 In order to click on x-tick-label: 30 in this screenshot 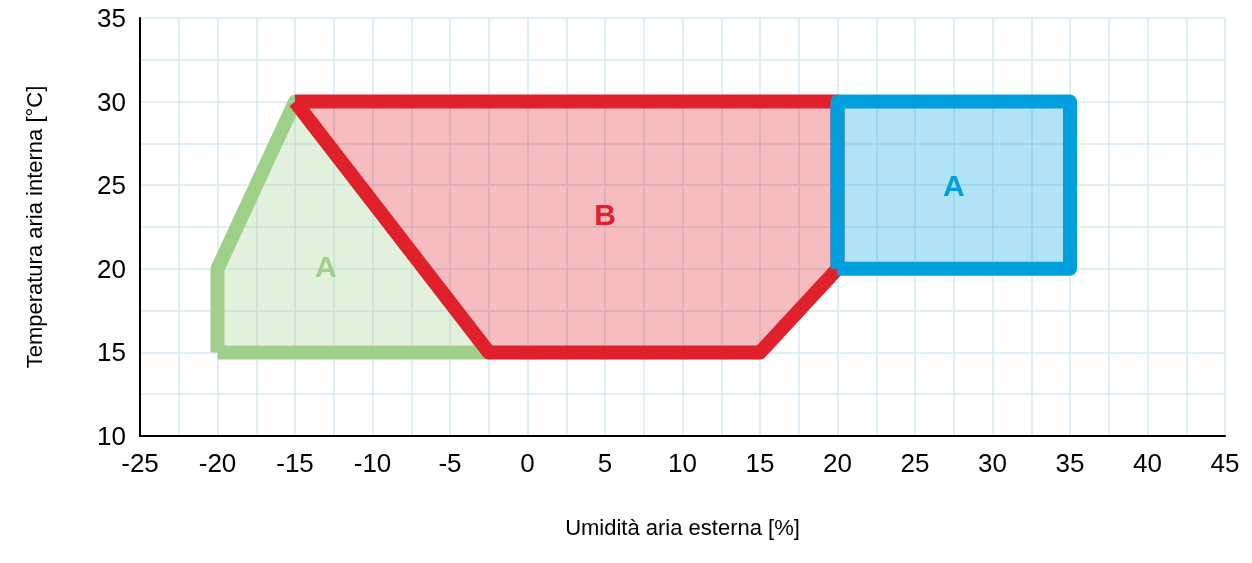, I will do `click(992, 463)`.